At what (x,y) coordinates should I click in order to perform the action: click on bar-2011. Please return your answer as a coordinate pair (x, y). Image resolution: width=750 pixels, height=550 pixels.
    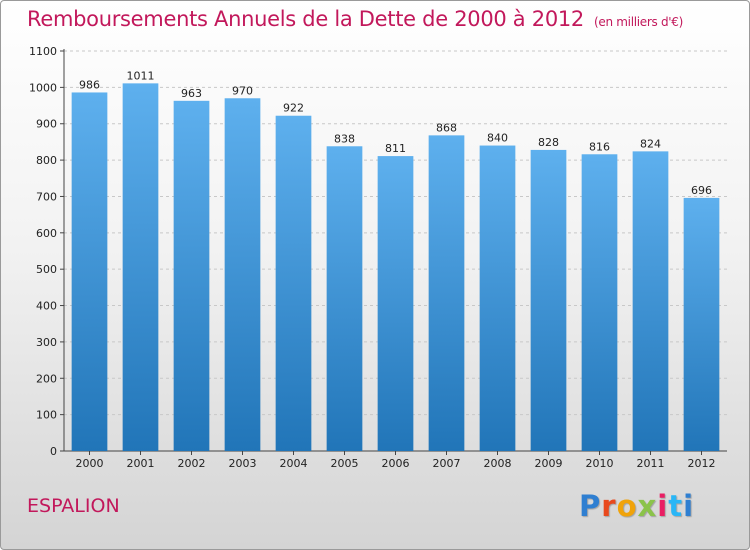
    Looking at the image, I should click on (650, 301).